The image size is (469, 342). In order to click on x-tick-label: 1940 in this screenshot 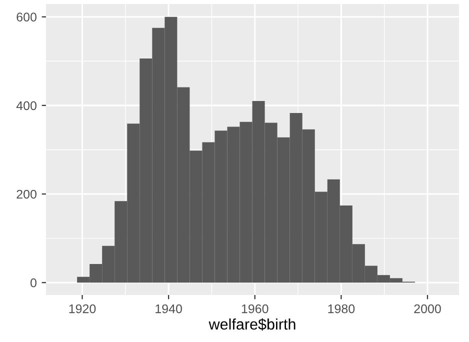, I will do `click(169, 309)`.